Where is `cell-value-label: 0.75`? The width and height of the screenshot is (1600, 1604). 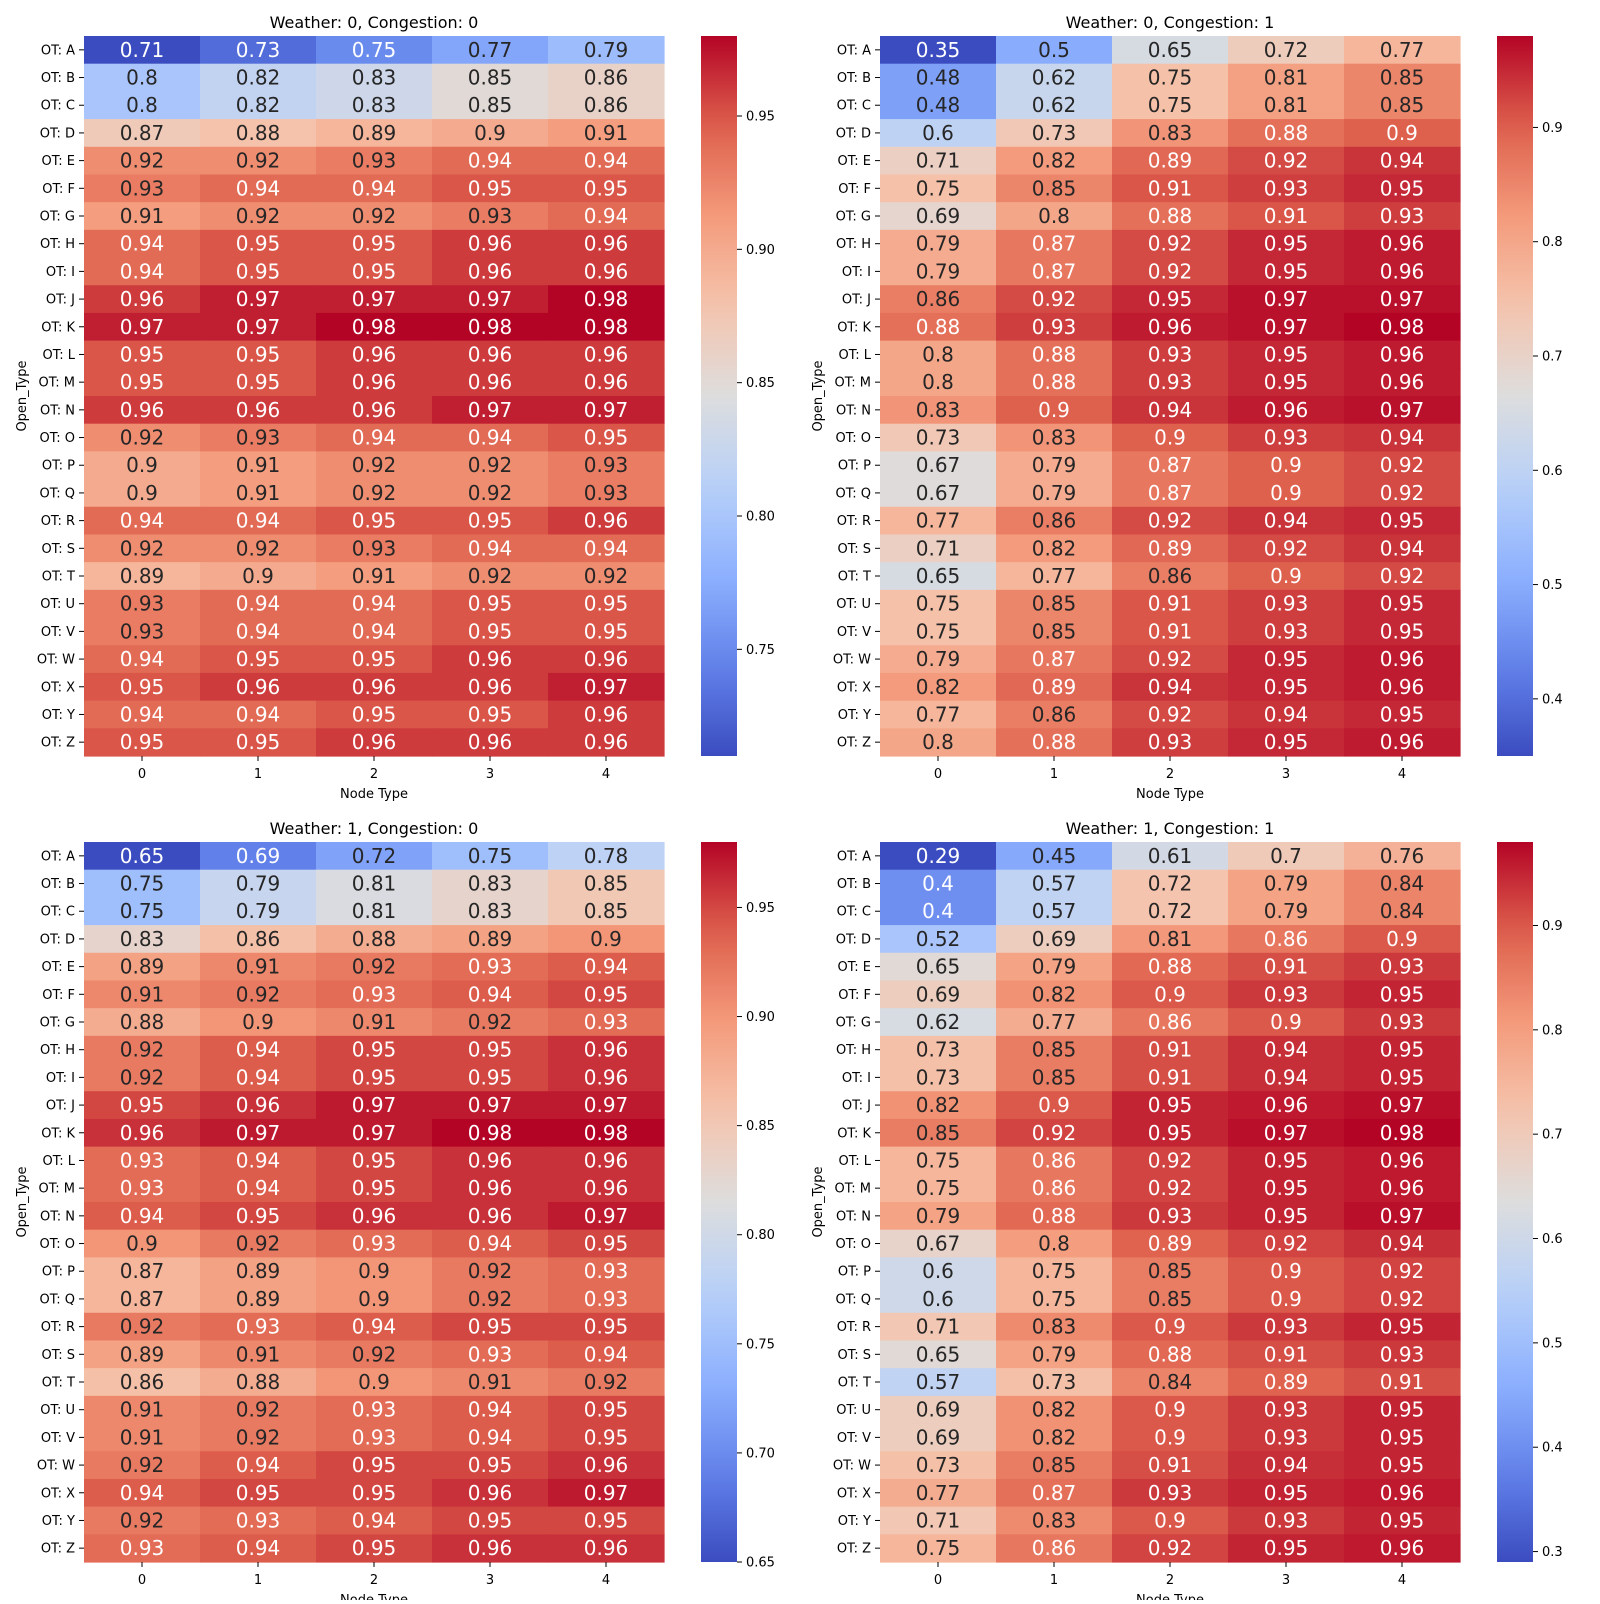 cell-value-label: 0.75 is located at coordinates (938, 188).